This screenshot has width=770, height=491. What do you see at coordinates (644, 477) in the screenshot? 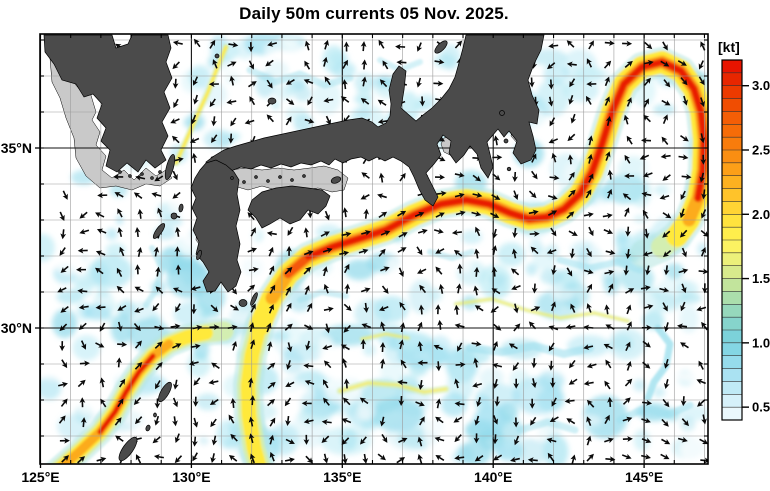
I see `longitude-label: 145°E` at bounding box center [644, 477].